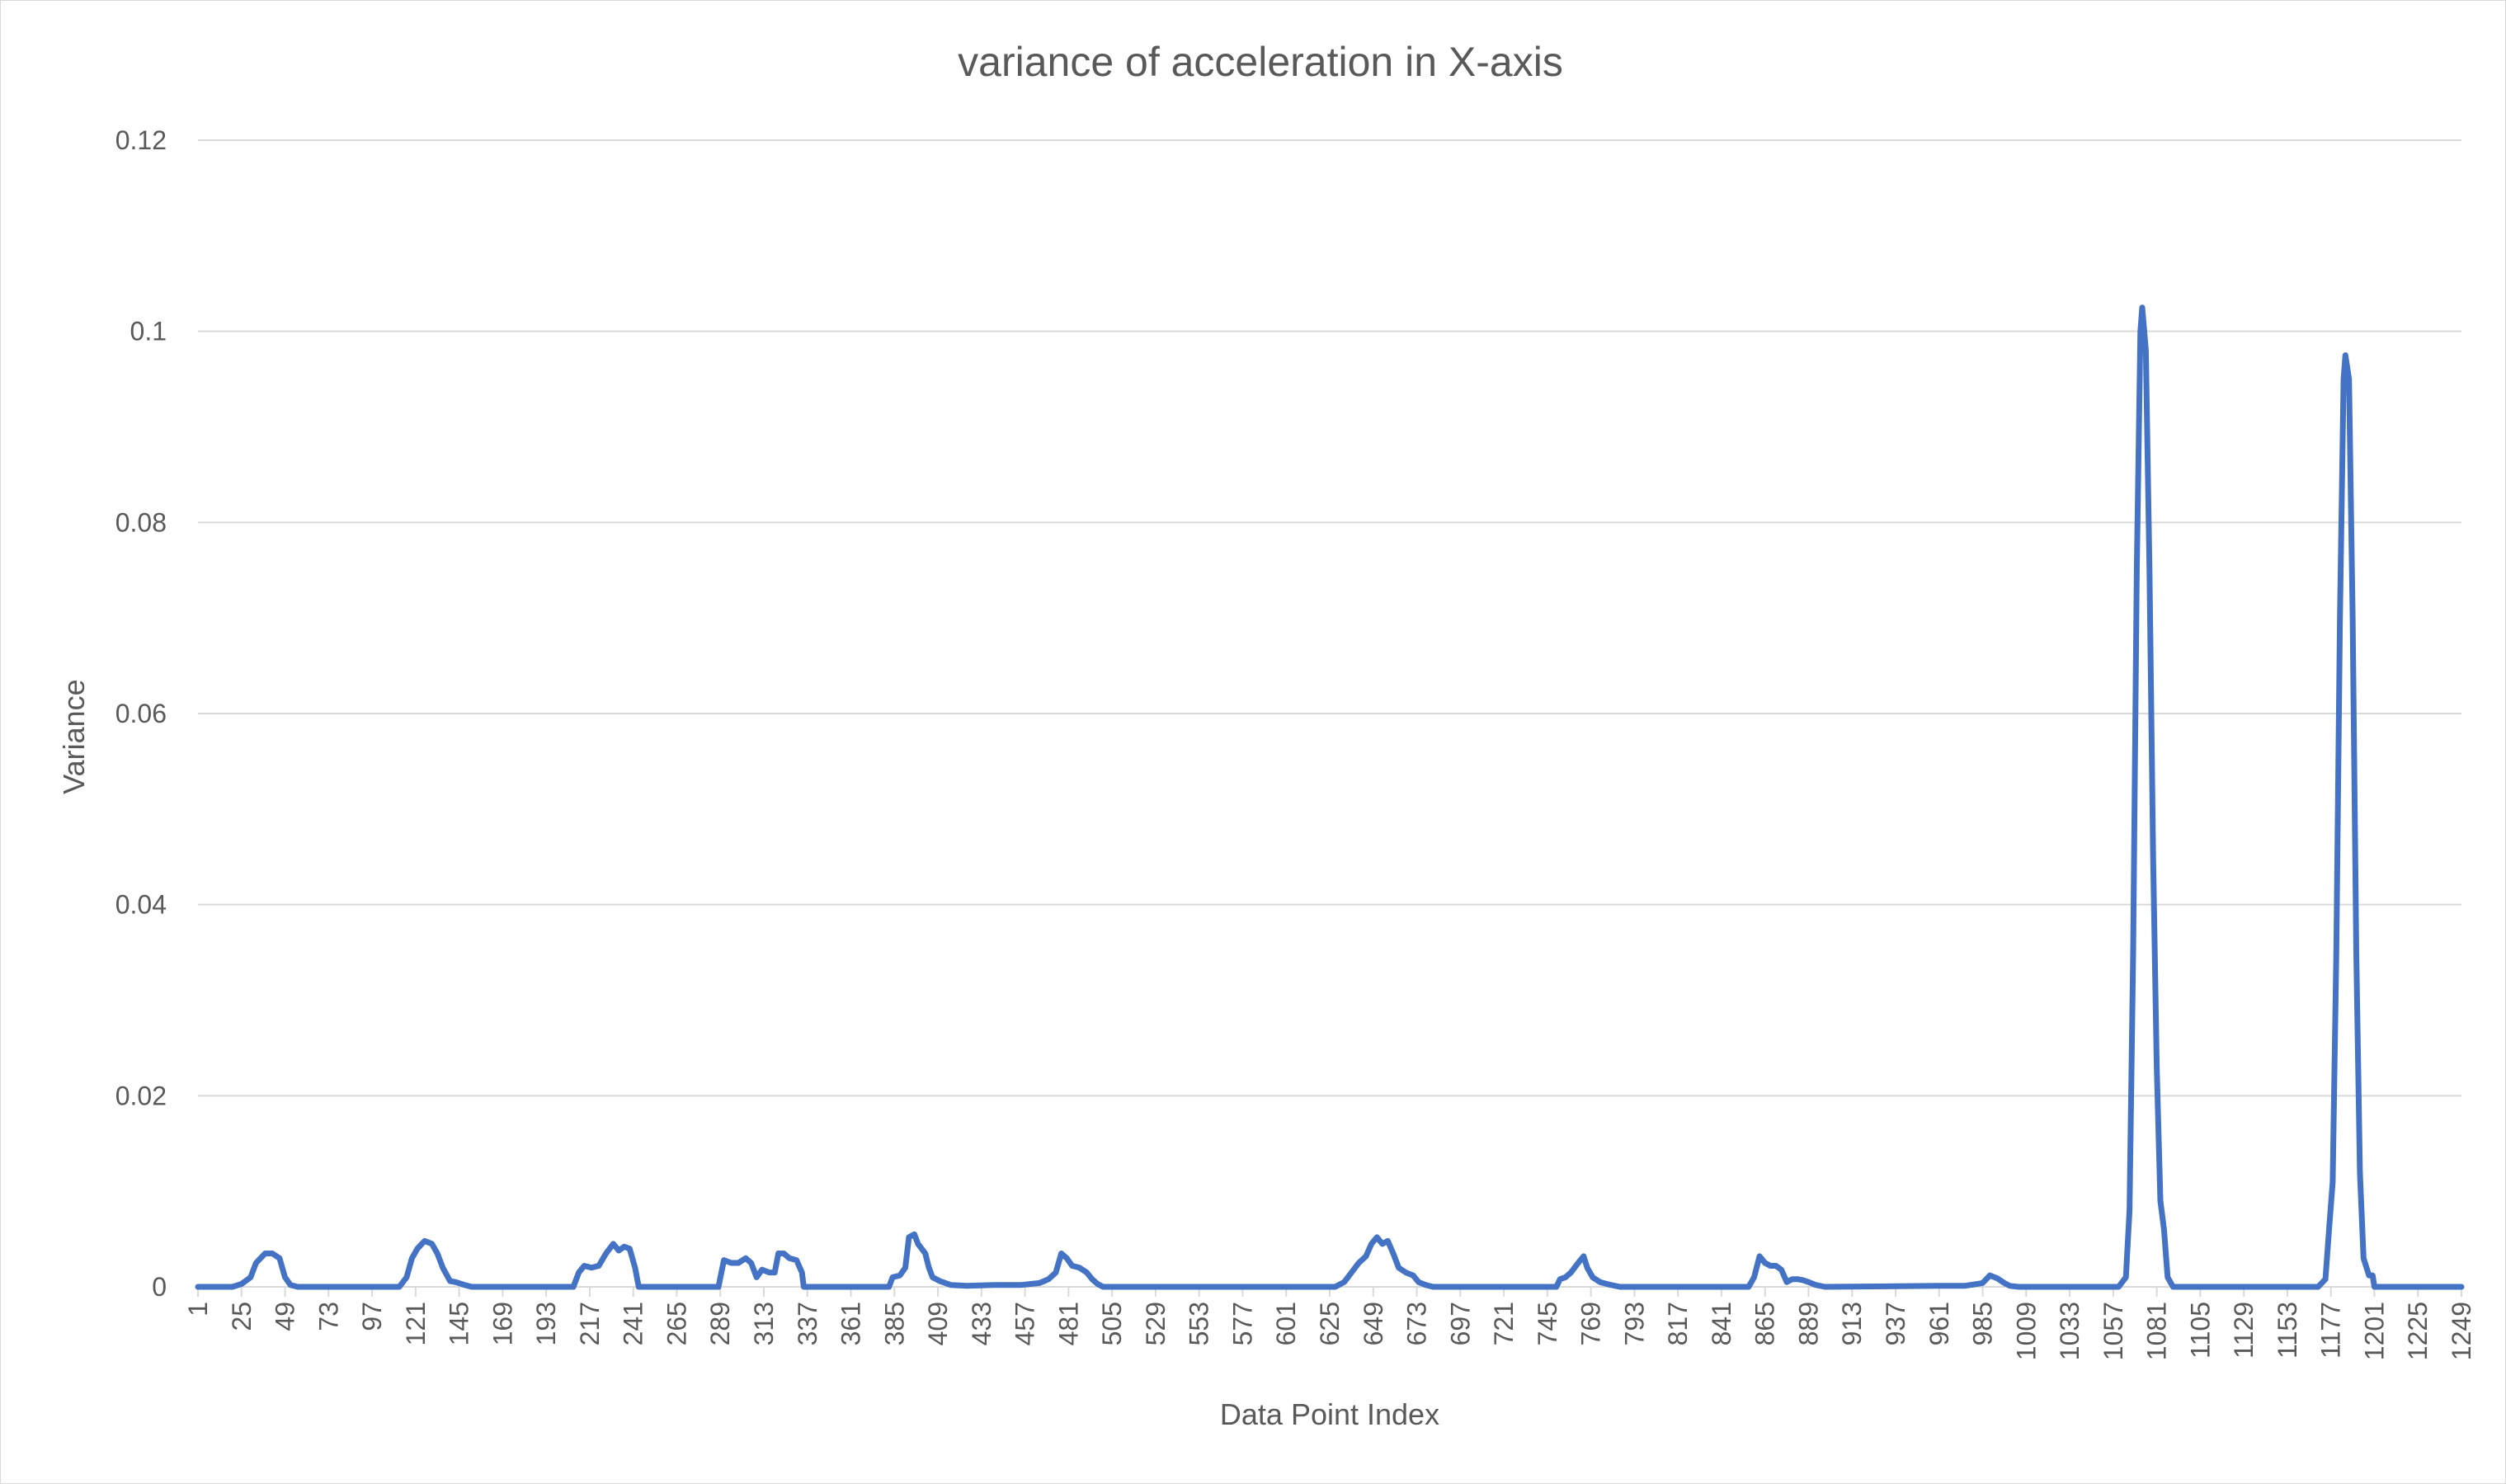 Image resolution: width=2506 pixels, height=1484 pixels. Describe the element at coordinates (1504, 1323) in the screenshot. I see `x-tick-label: 721` at that location.